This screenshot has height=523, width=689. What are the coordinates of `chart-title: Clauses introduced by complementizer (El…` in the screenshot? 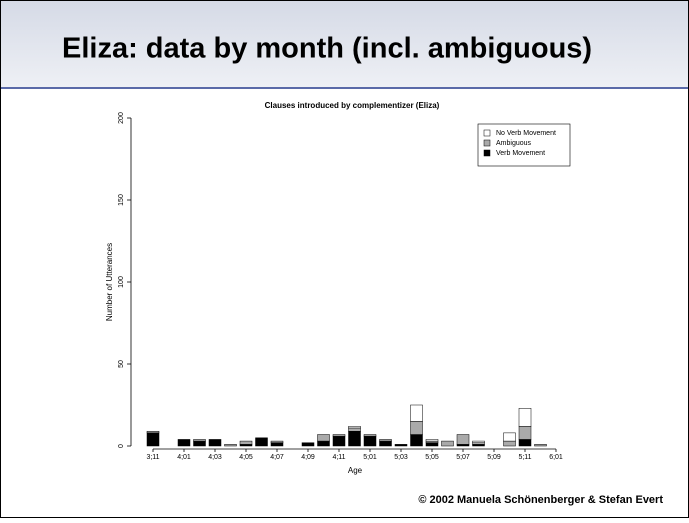 It's located at (352, 105).